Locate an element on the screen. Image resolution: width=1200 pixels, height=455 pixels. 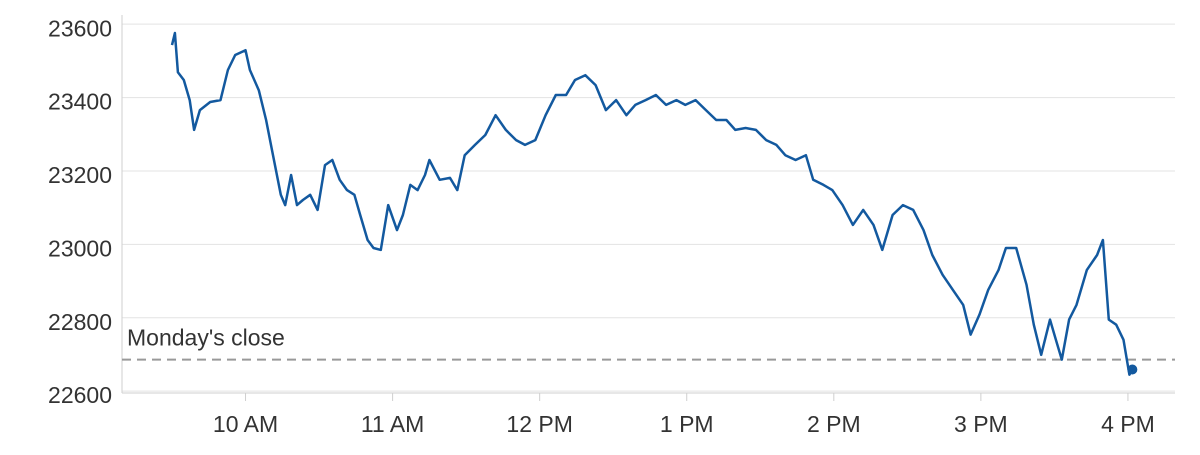
y-tick-label: 23600 is located at coordinates (80, 28).